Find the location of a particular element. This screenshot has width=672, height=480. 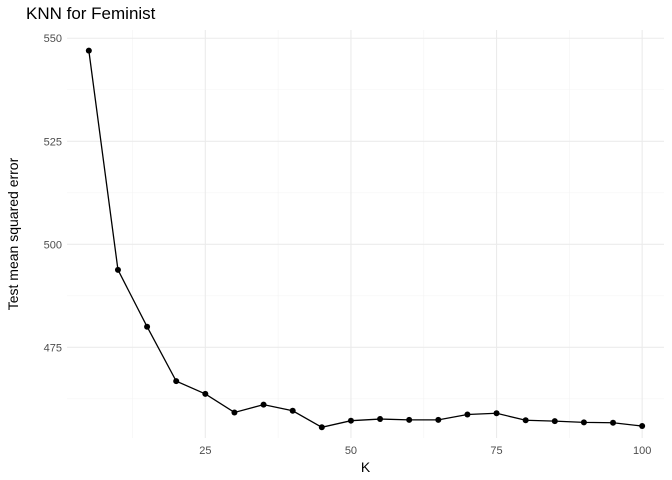

x-tick-label: 75 is located at coordinates (496, 451).